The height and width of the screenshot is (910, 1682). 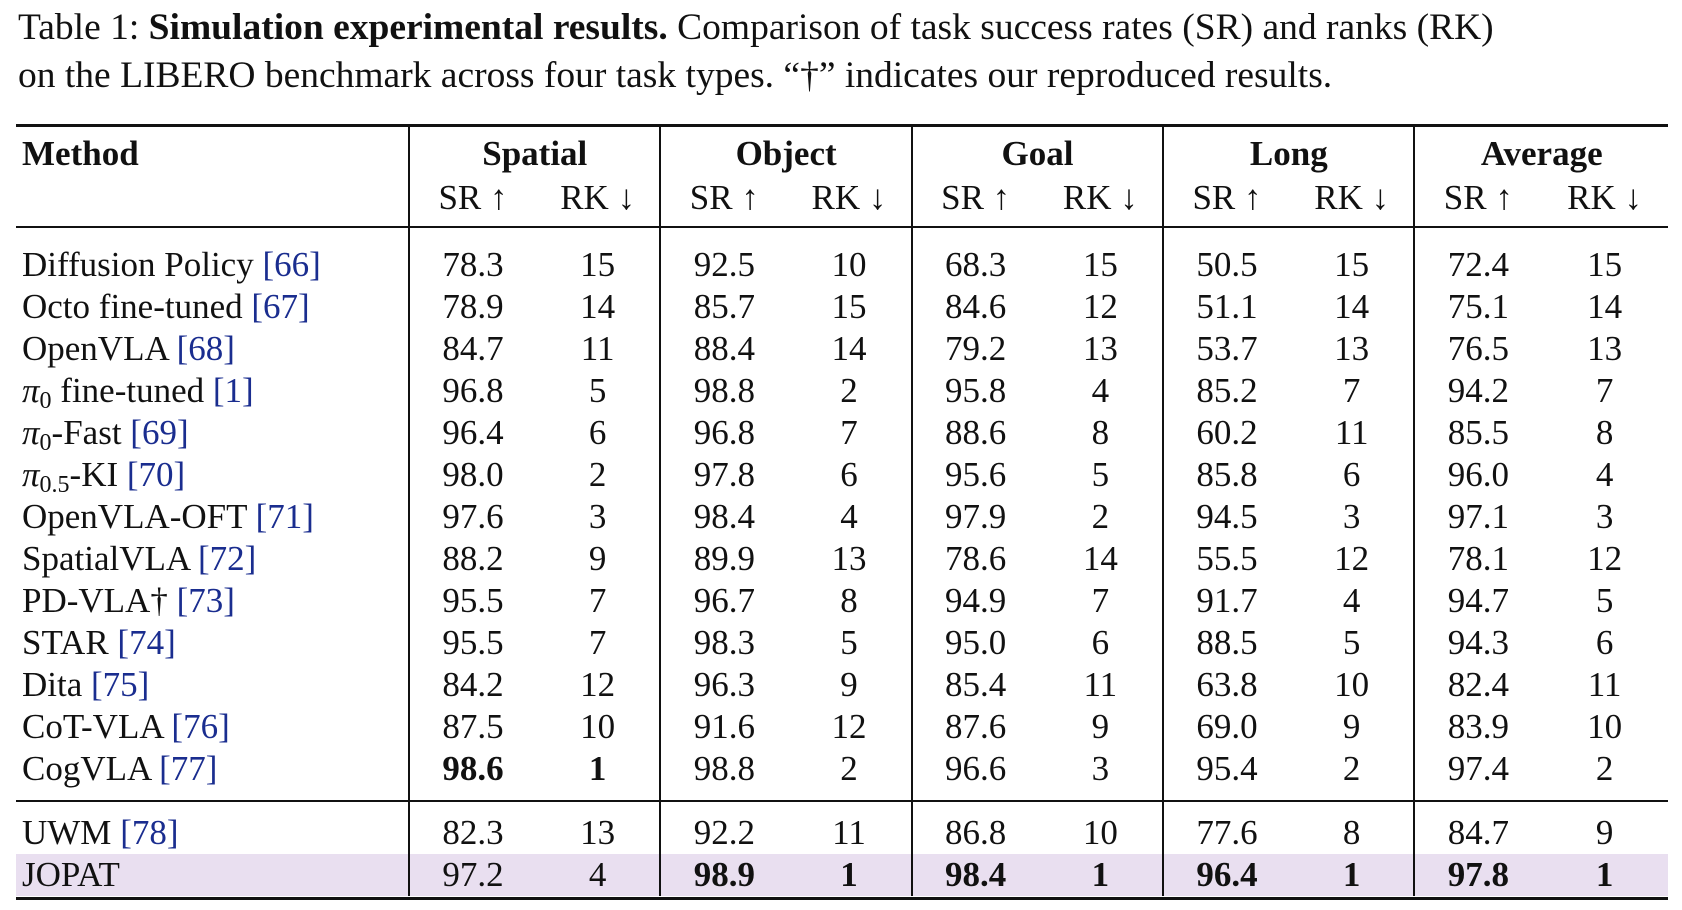 I want to click on method-cell: SpatialVLA [72], so click(x=212, y=559).